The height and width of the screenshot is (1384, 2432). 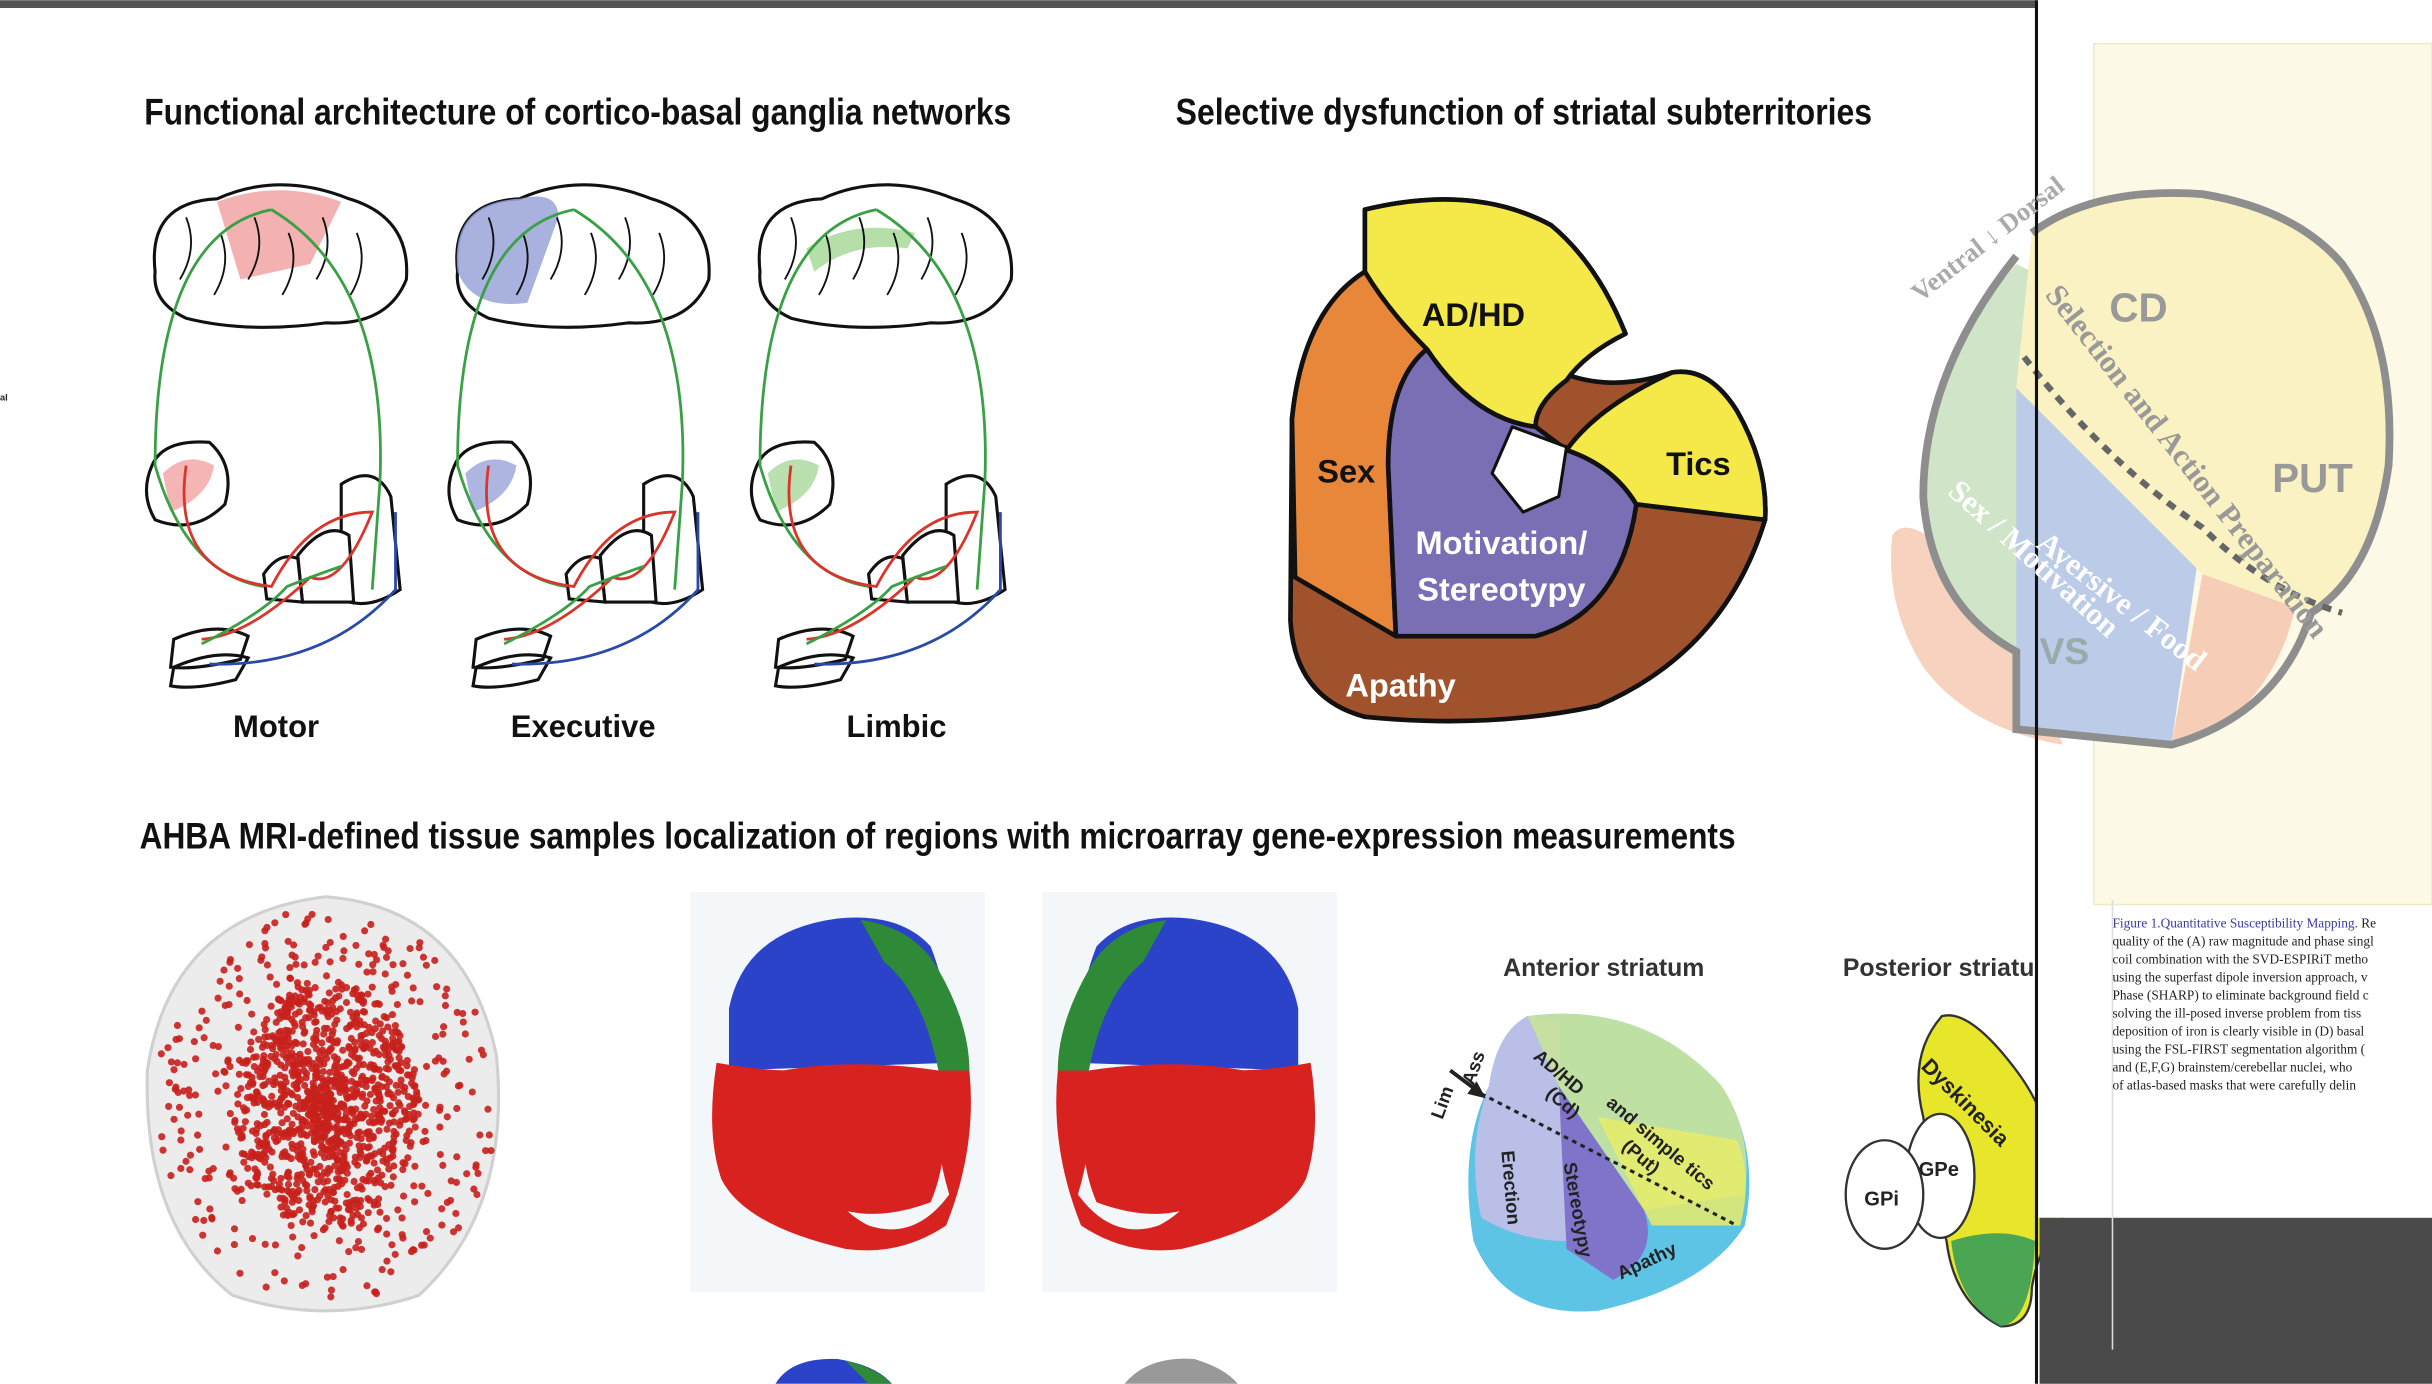 I want to click on region-label: Apathy, so click(x=1400, y=686).